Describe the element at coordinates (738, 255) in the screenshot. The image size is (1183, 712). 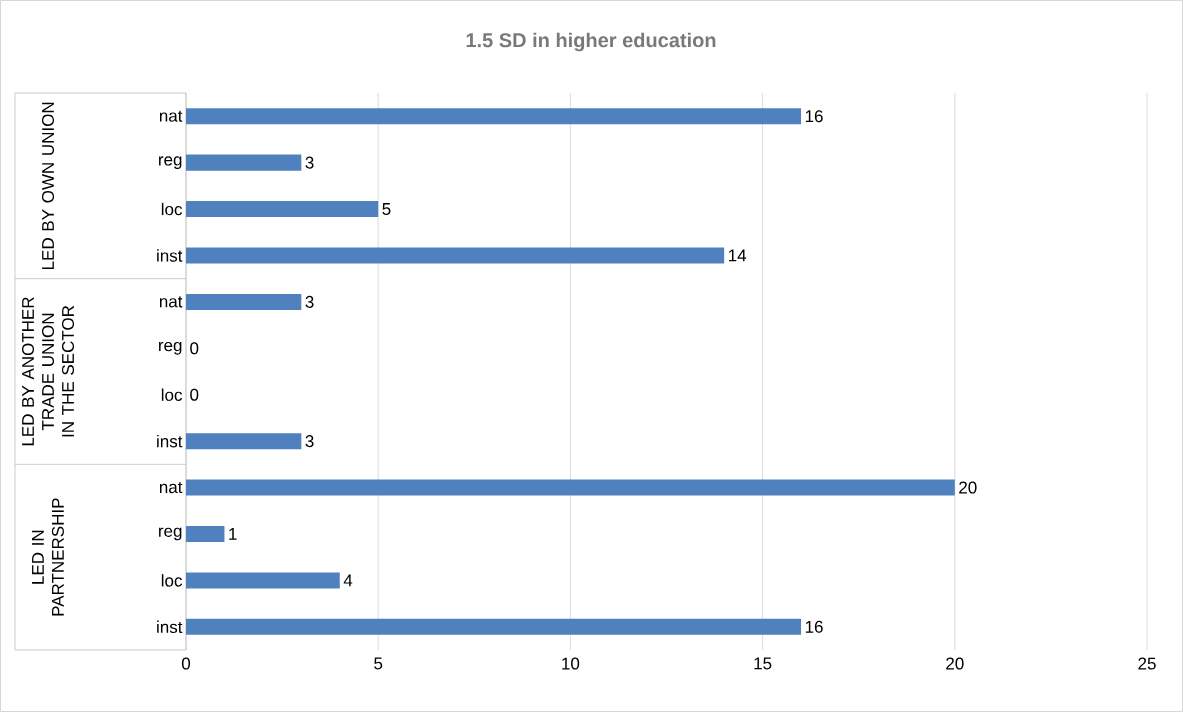
I see `data-label: 14` at that location.